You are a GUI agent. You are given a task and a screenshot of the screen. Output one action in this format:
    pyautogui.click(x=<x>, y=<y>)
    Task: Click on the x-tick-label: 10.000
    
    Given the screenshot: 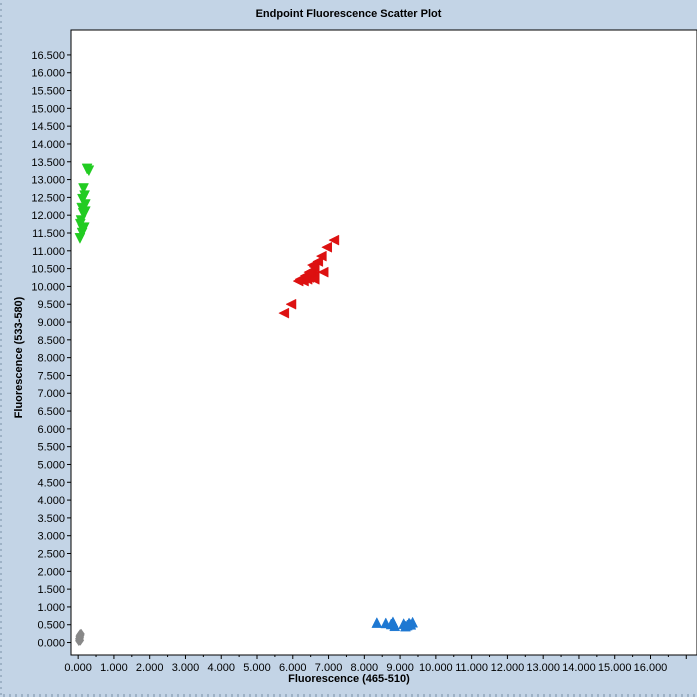 What is the action you would take?
    pyautogui.click(x=436, y=668)
    